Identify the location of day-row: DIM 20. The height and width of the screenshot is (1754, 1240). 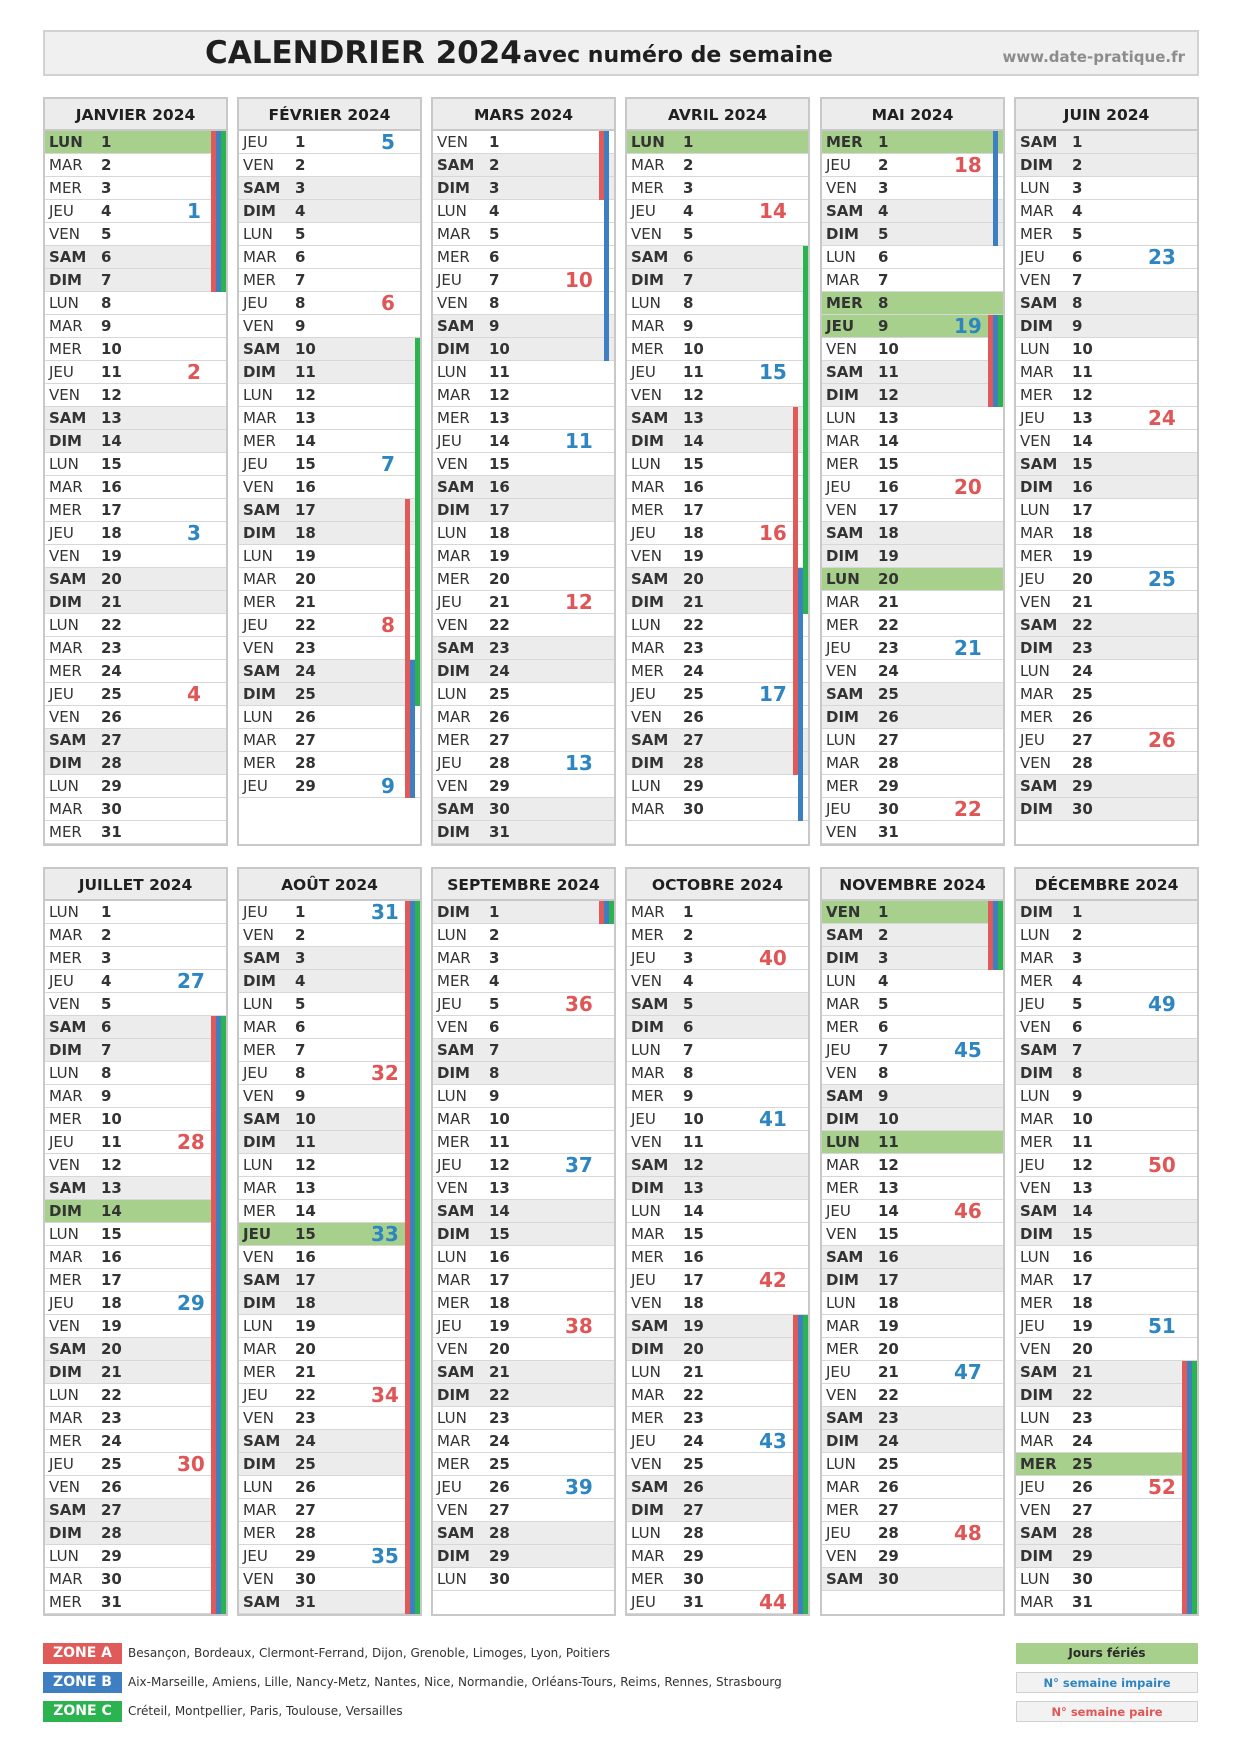
(717, 1349).